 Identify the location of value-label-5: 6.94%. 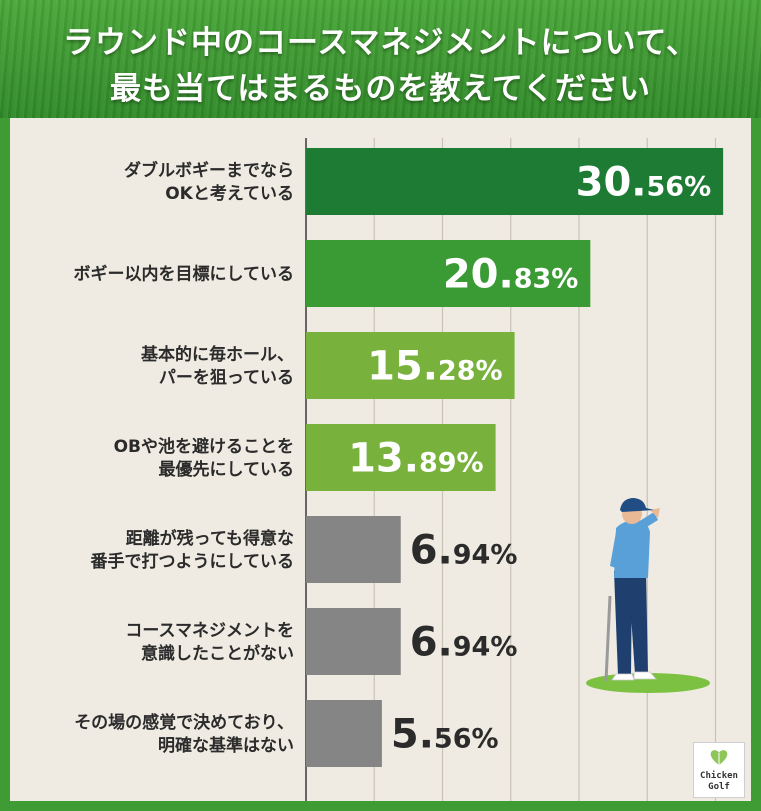
(464, 643).